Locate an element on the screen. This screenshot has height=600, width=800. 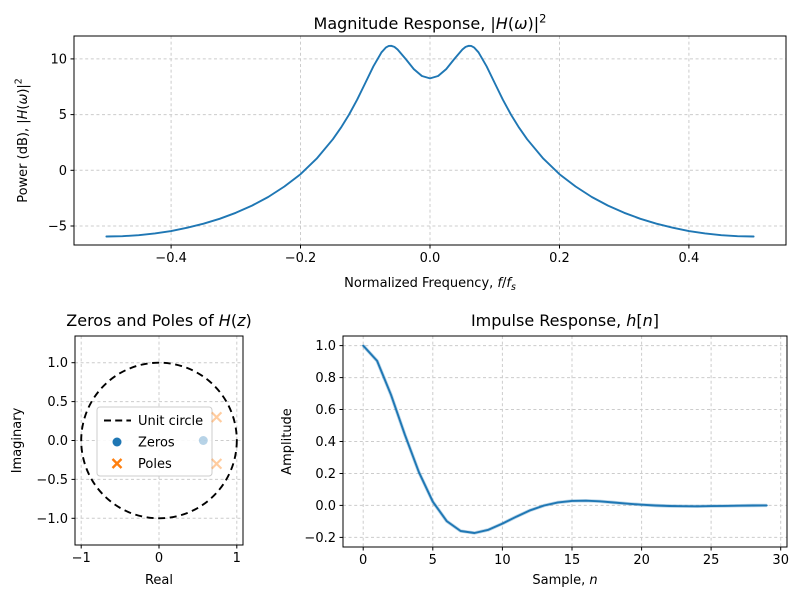
impulse-ylabel: Amplitude is located at coordinates (287, 441).